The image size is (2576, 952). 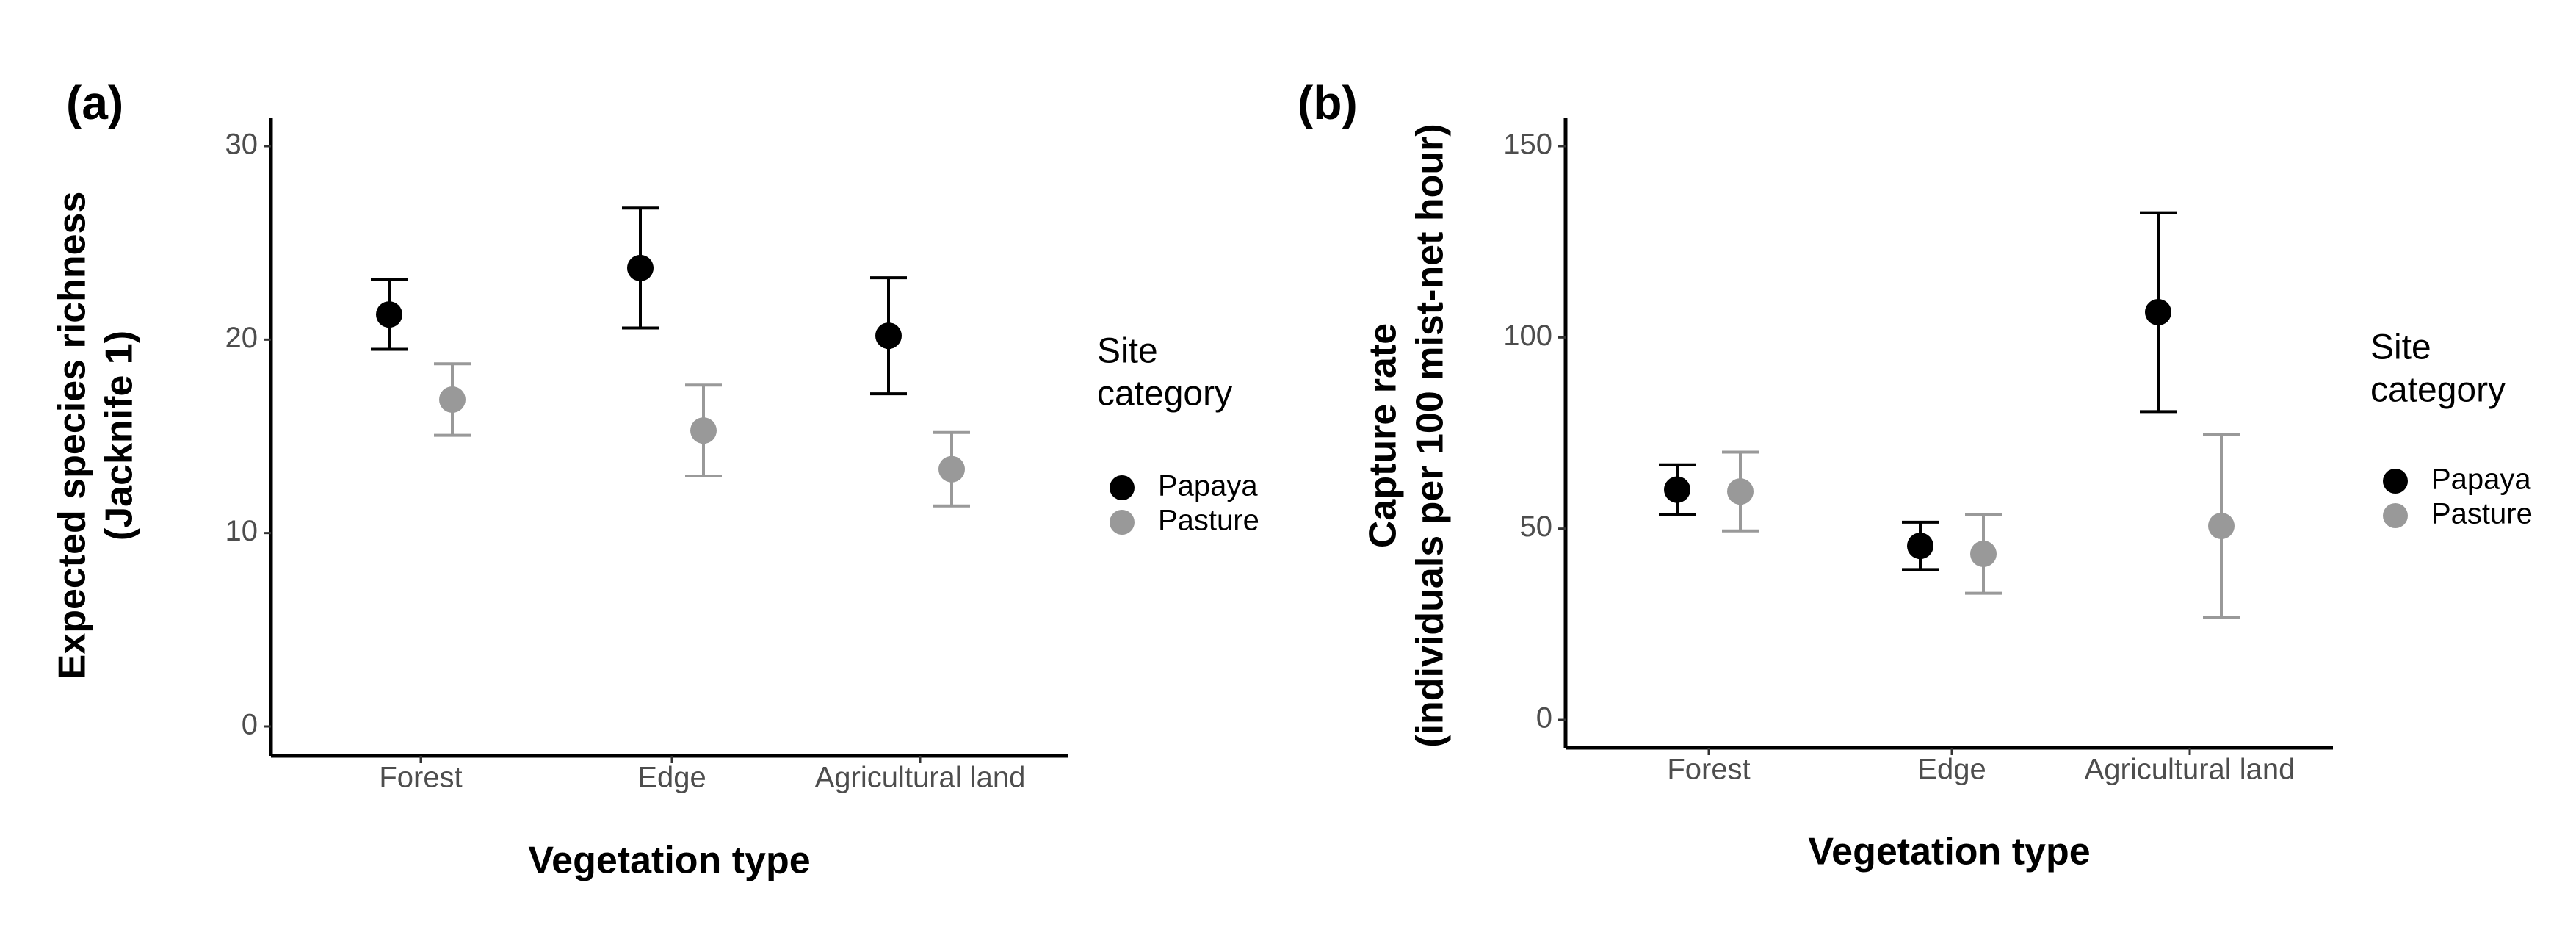 What do you see at coordinates (119, 436) in the screenshot?
I see `y-axis-title: (Jacknife 1)` at bounding box center [119, 436].